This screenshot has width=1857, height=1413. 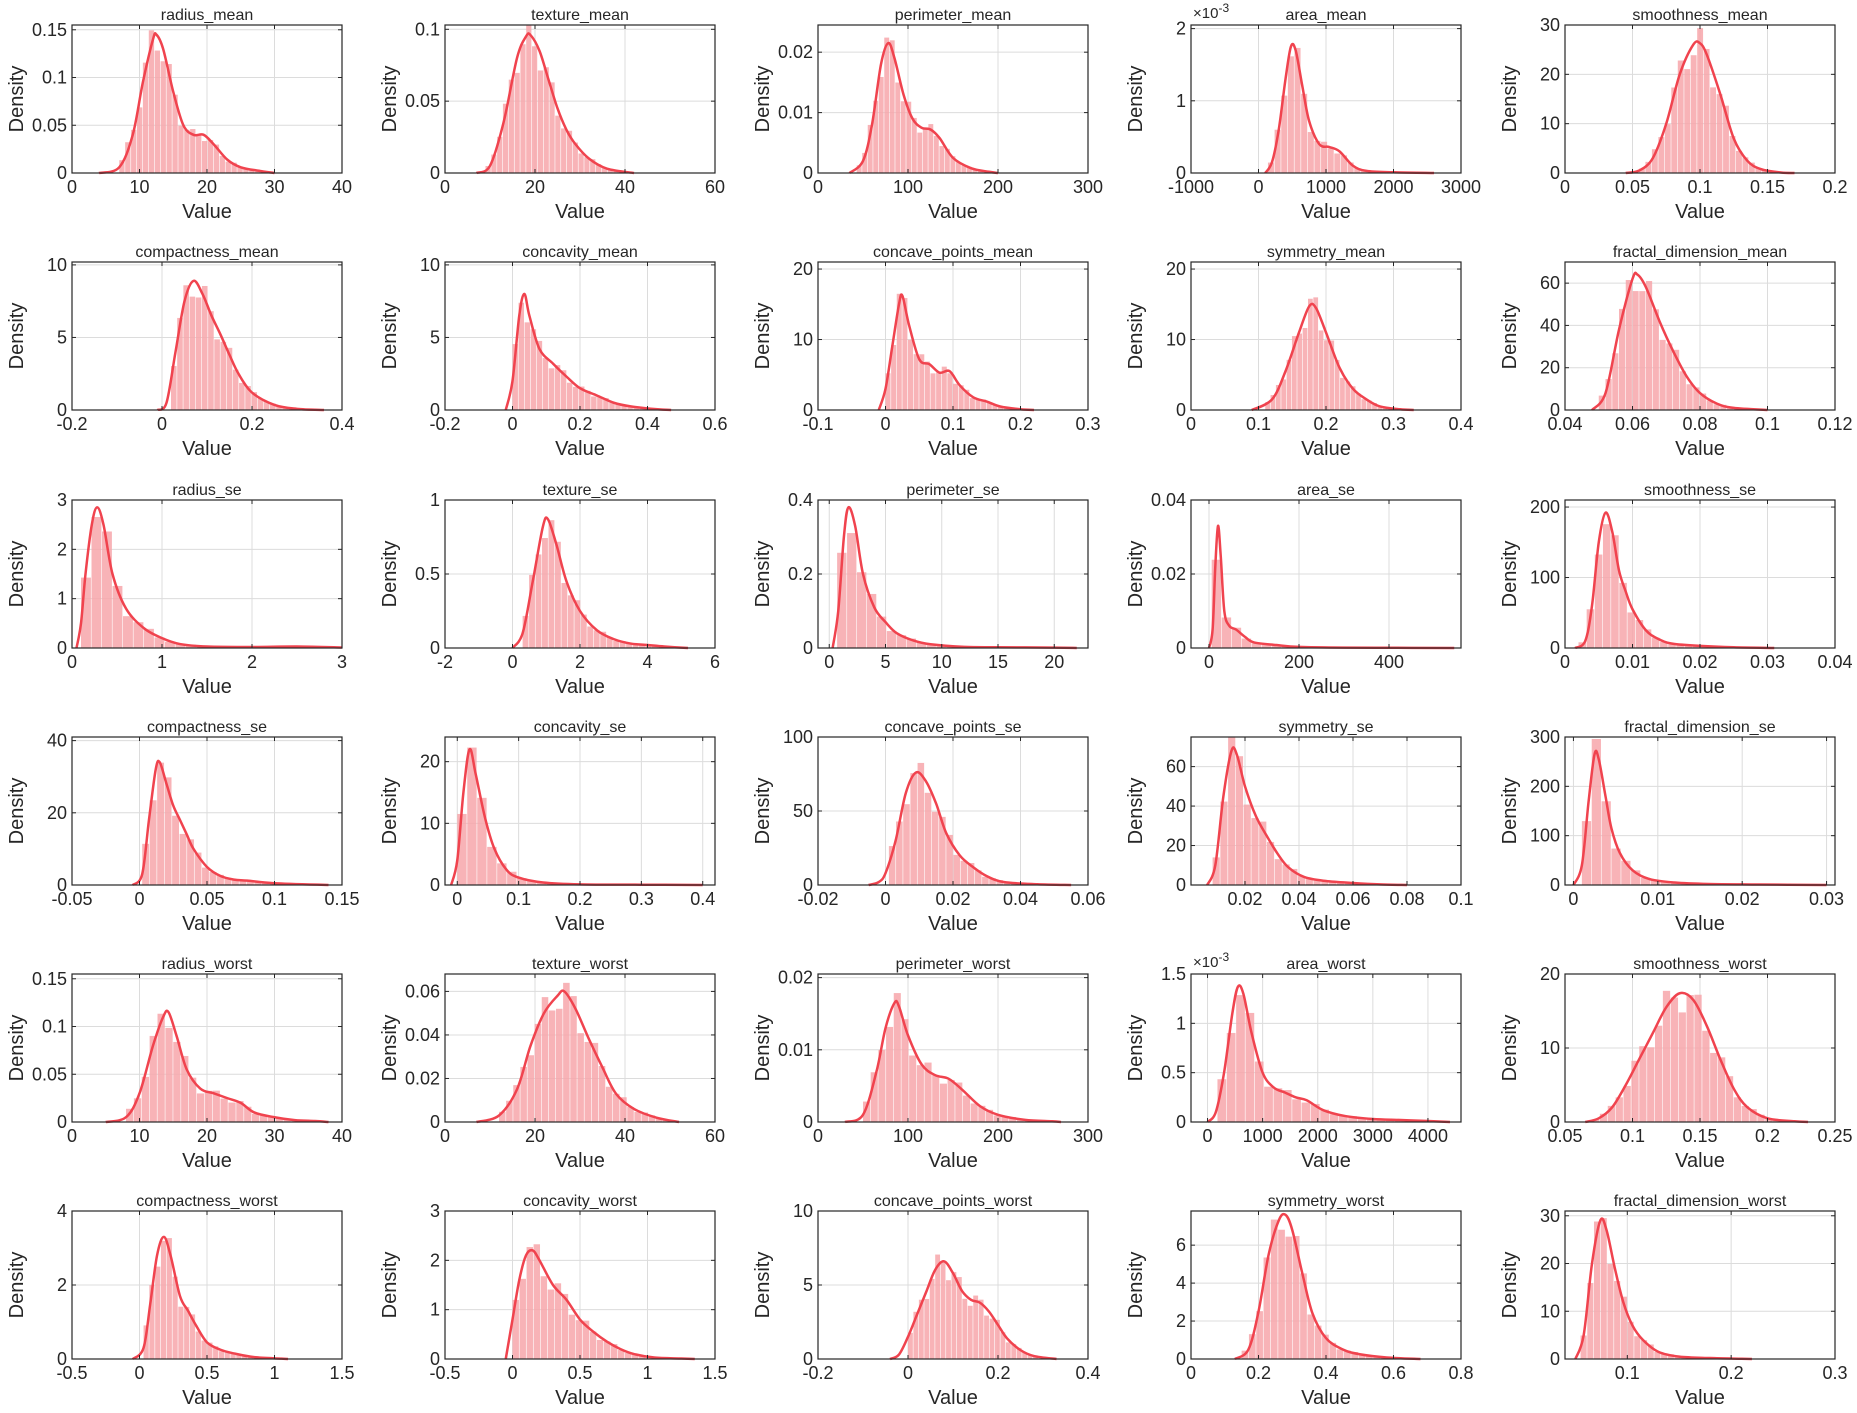 What do you see at coordinates (1181, 1245) in the screenshot?
I see `y-tick-label: 6` at bounding box center [1181, 1245].